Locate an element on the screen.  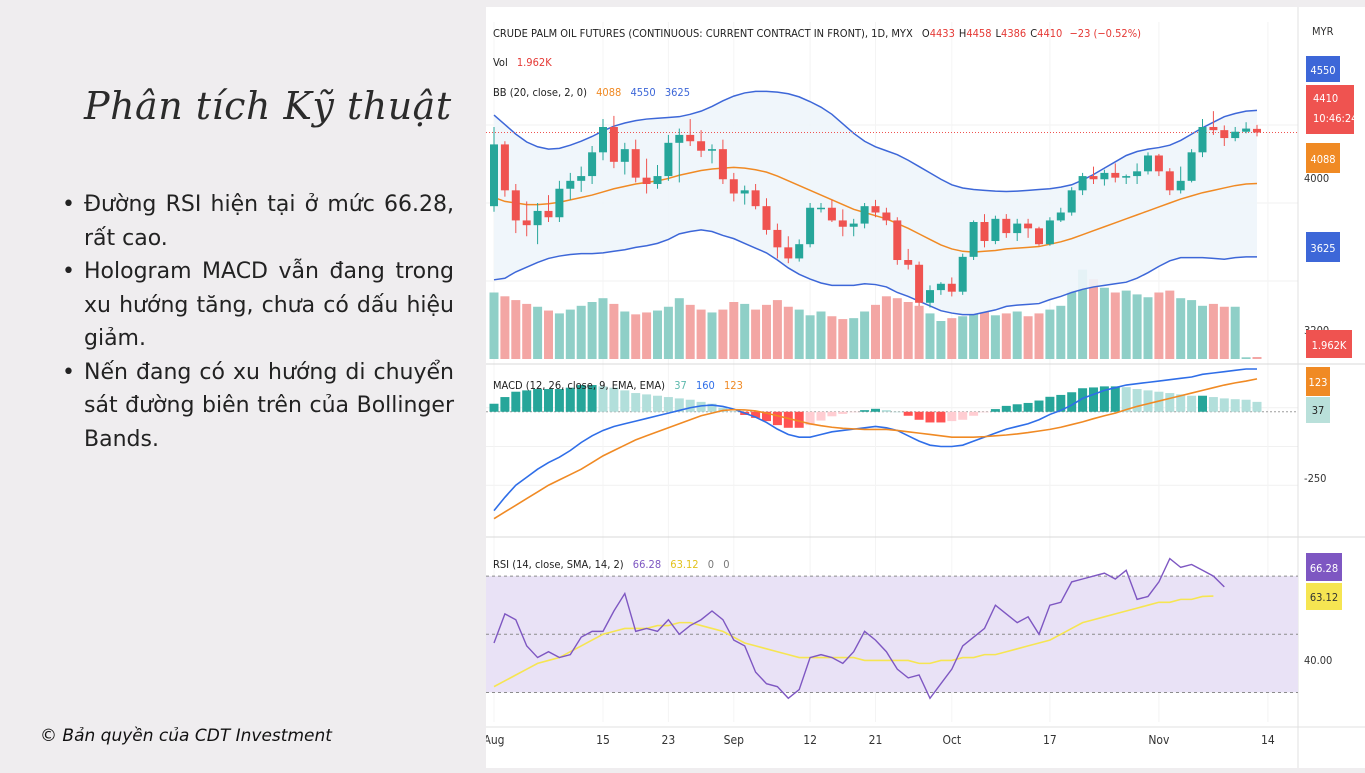
bb-basis-badge is located at coordinates (1323, 158).